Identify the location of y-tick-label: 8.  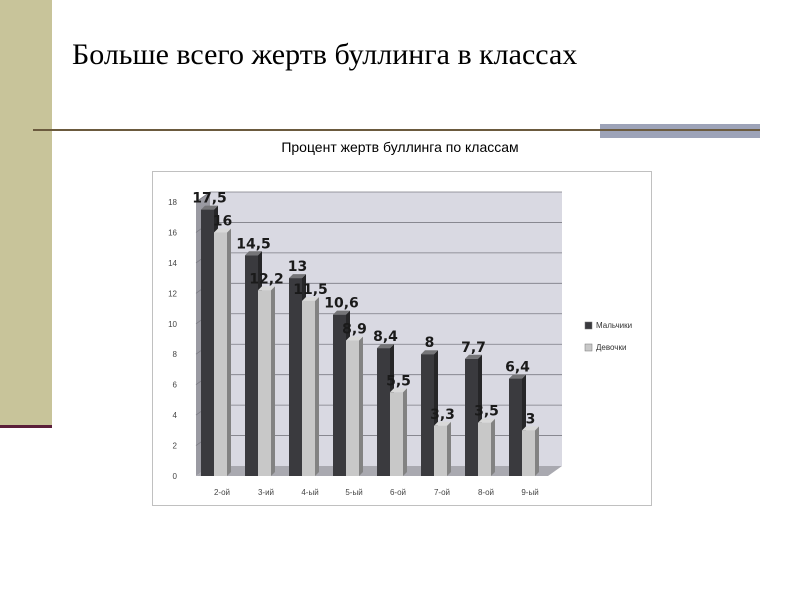
(175, 354).